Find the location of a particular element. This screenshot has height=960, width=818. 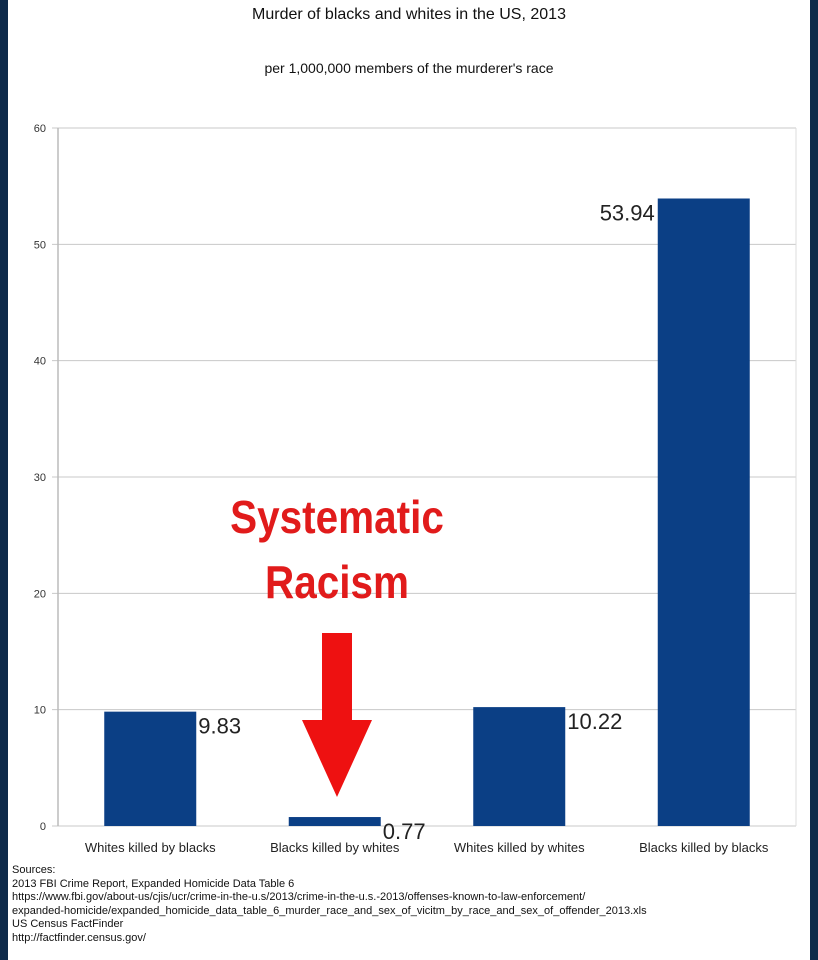

x-tick-label: Whites killed by whites is located at coordinates (519, 847).